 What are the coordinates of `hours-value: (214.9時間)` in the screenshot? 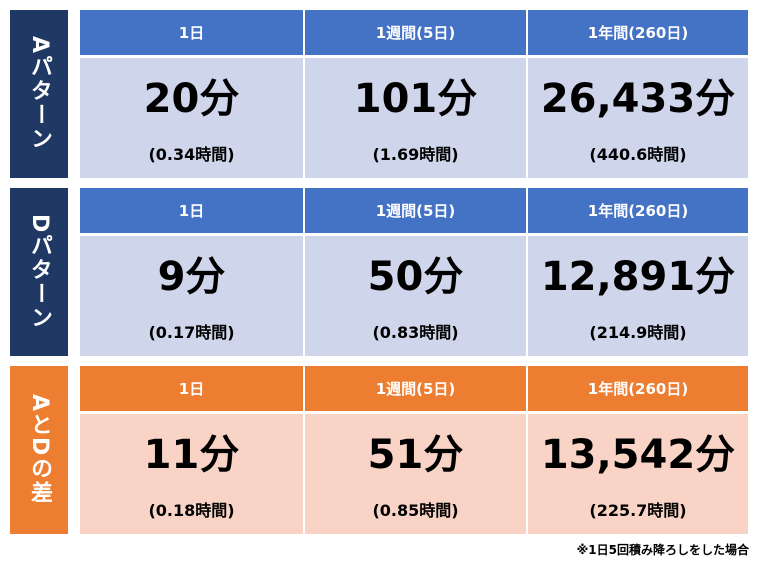 It's located at (638, 332).